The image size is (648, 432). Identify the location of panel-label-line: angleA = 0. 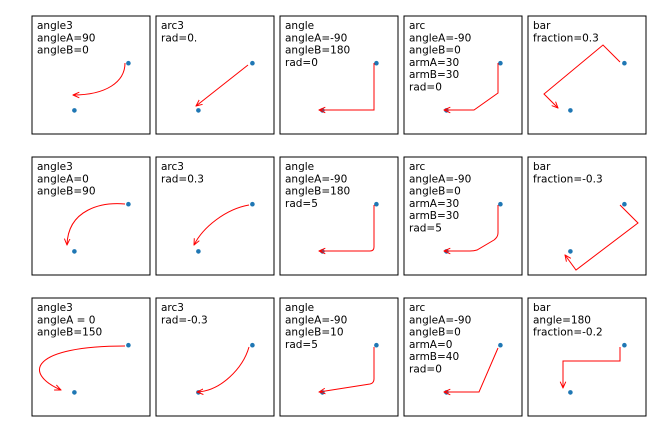
(66, 320).